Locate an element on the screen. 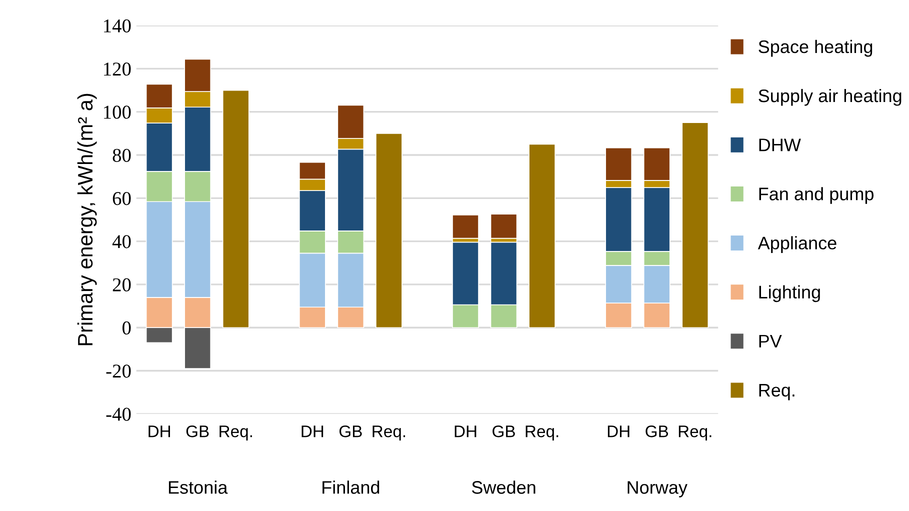  y-tick-label: 100 is located at coordinates (117, 112).